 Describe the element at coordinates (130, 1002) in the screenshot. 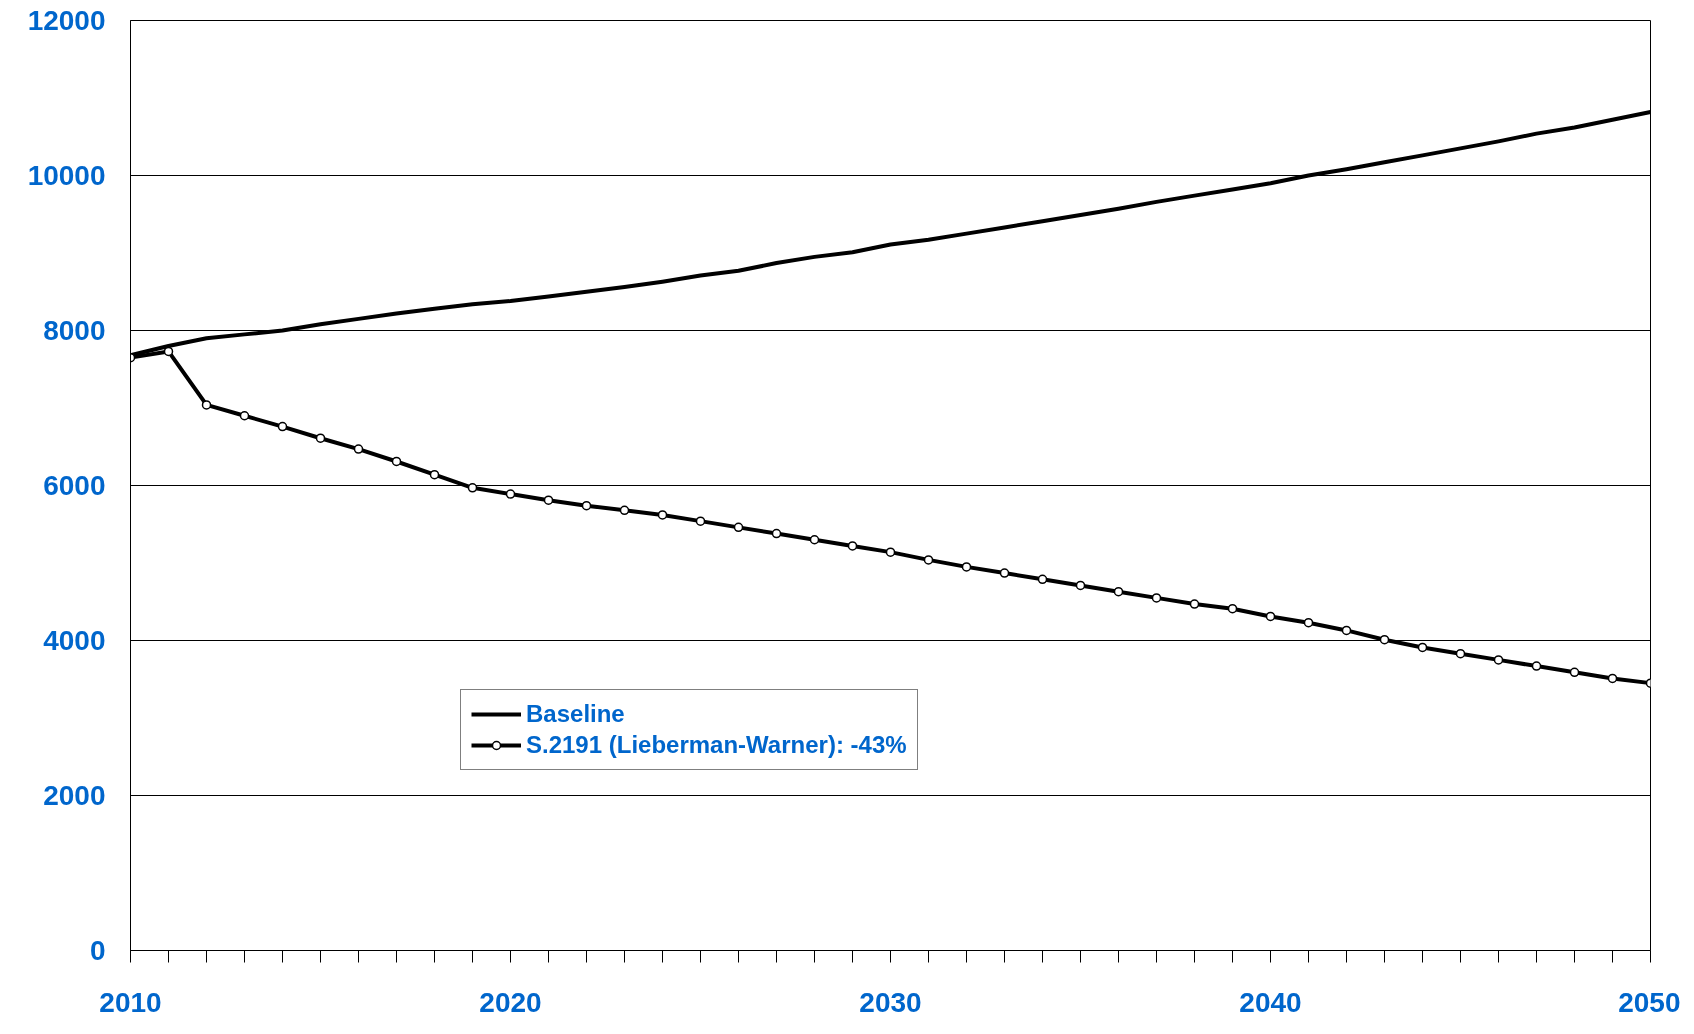

I see `x-tick-label: 2010` at that location.